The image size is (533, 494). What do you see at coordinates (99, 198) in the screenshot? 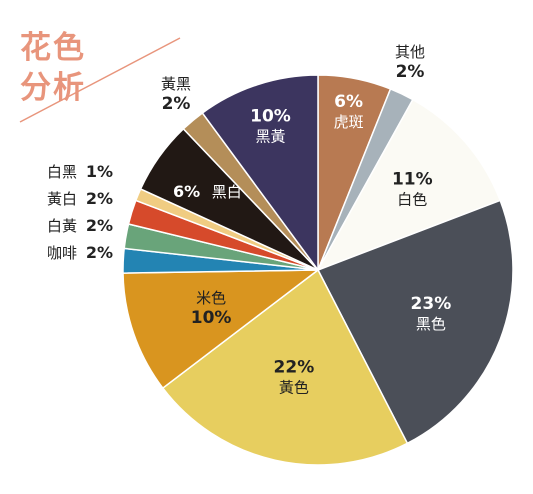
I see `slice-value-label-9: 2%` at bounding box center [99, 198].